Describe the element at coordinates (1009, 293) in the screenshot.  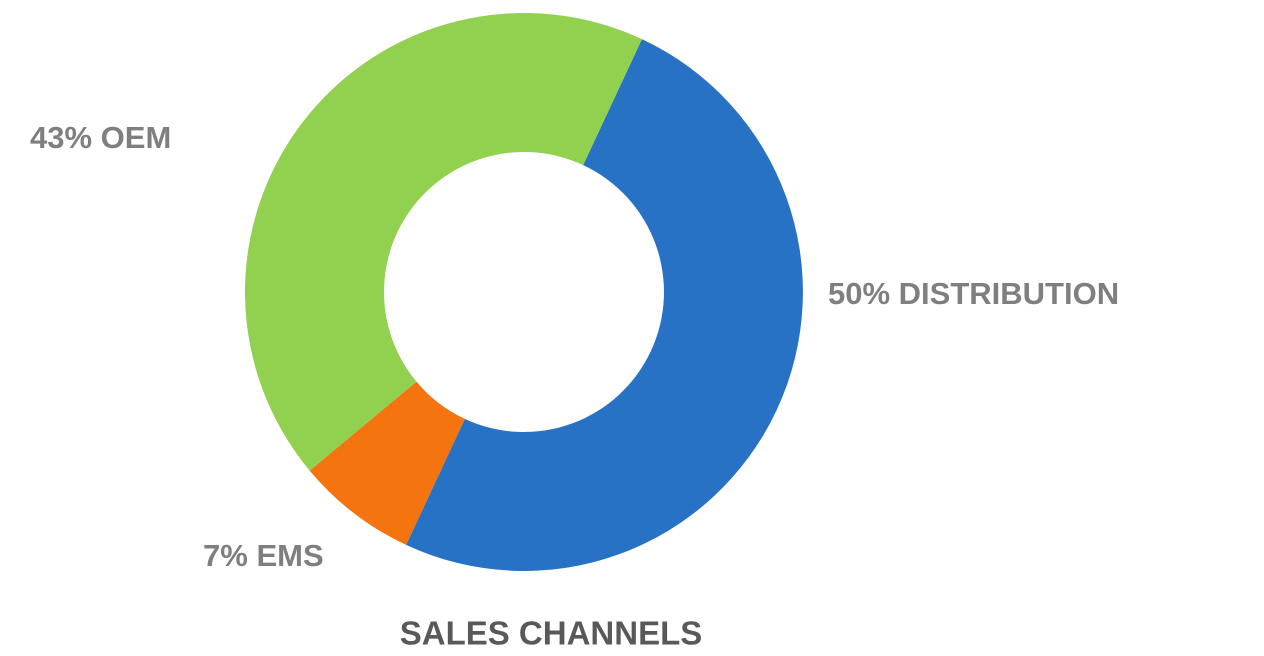
I see `slice-category-label: DISTRIBUTION` at that location.